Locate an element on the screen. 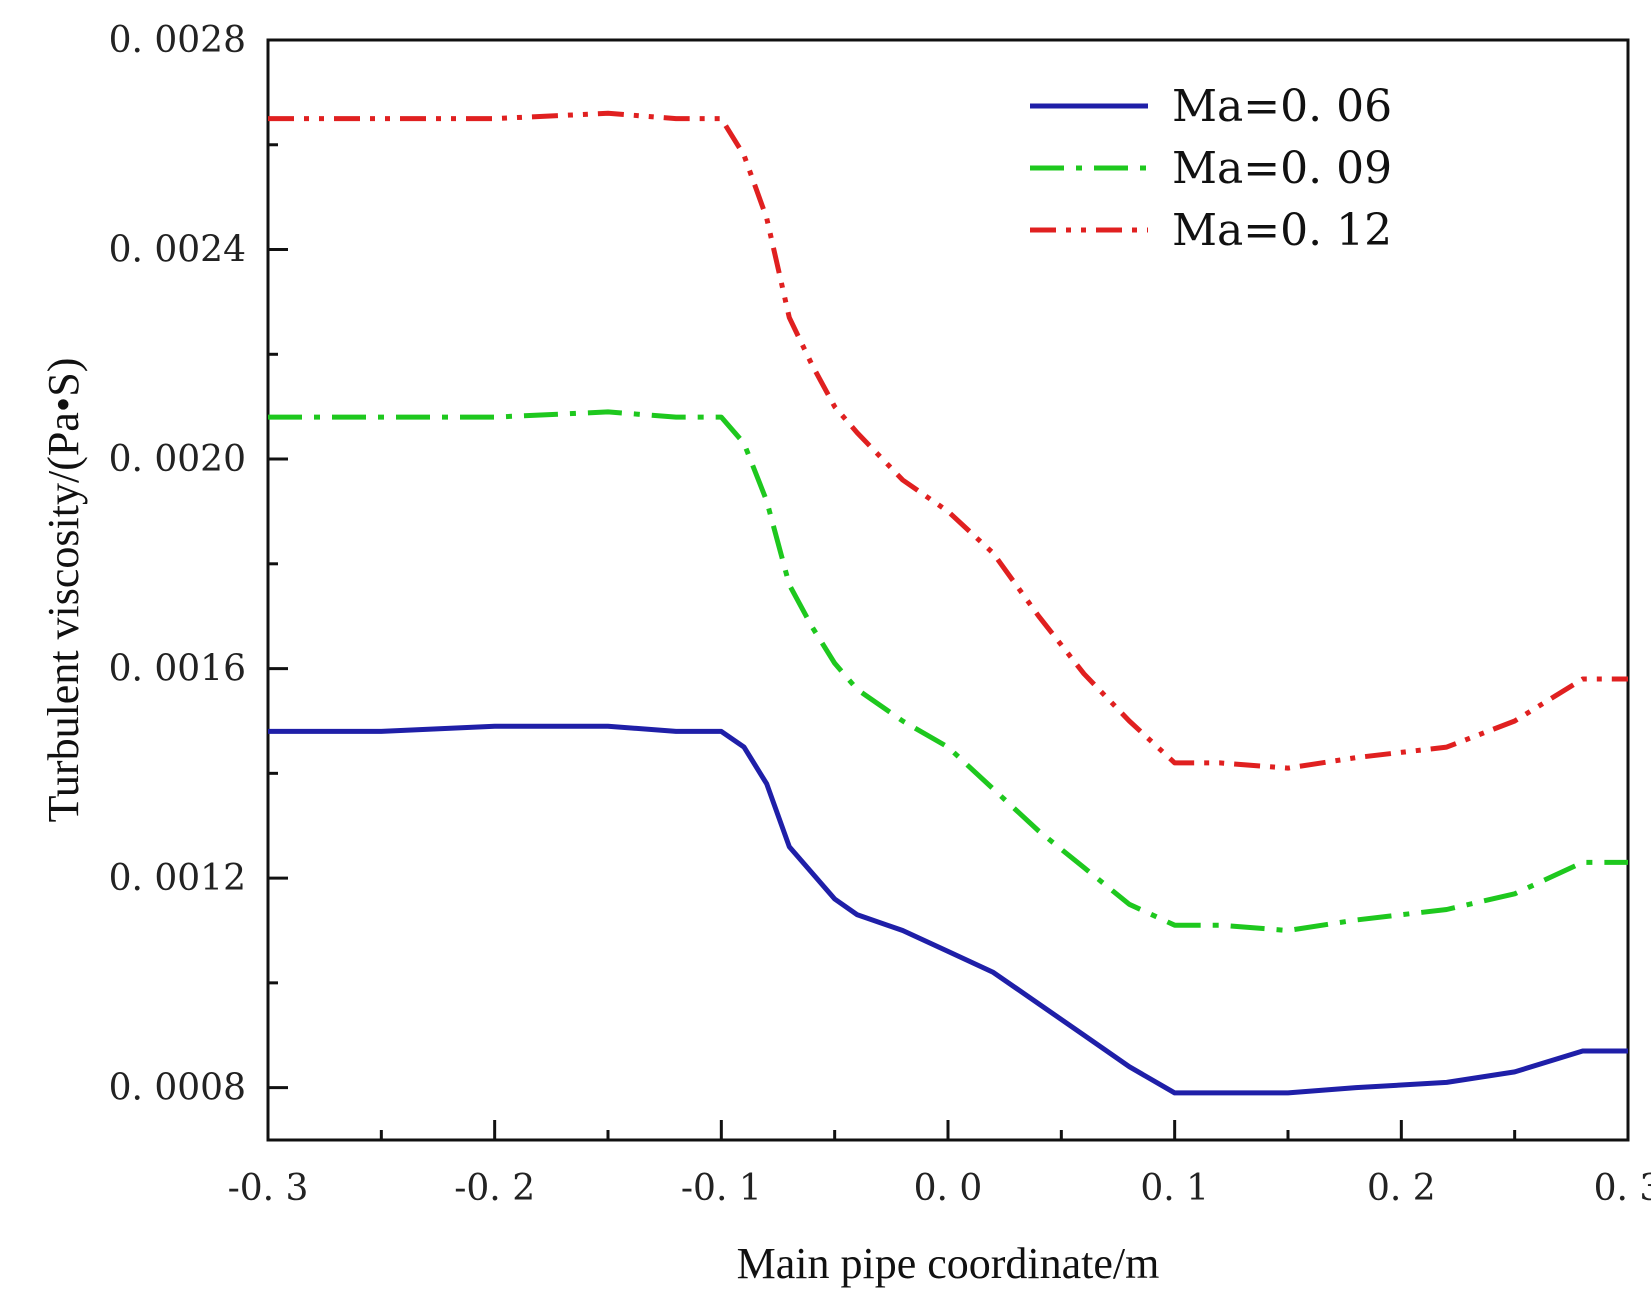 This screenshot has width=1651, height=1306. legend-label-1: Ma=0. 06 is located at coordinates (1282, 106).